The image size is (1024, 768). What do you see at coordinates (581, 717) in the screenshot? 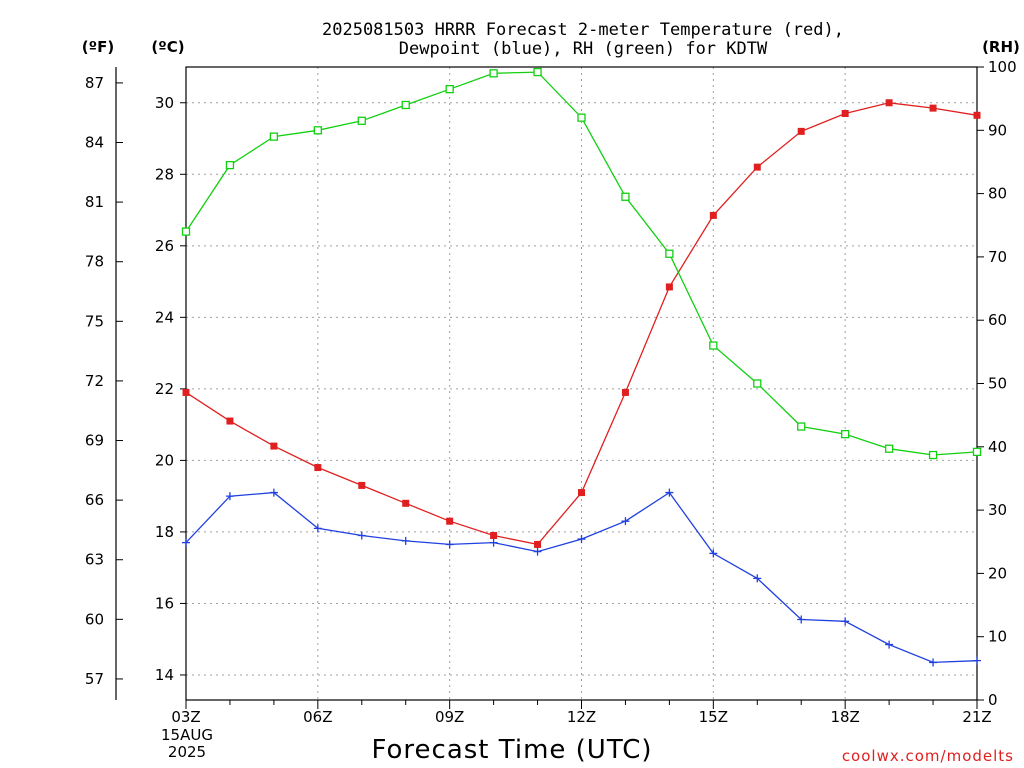
I see `x-tick-label: 12Z` at bounding box center [581, 717].